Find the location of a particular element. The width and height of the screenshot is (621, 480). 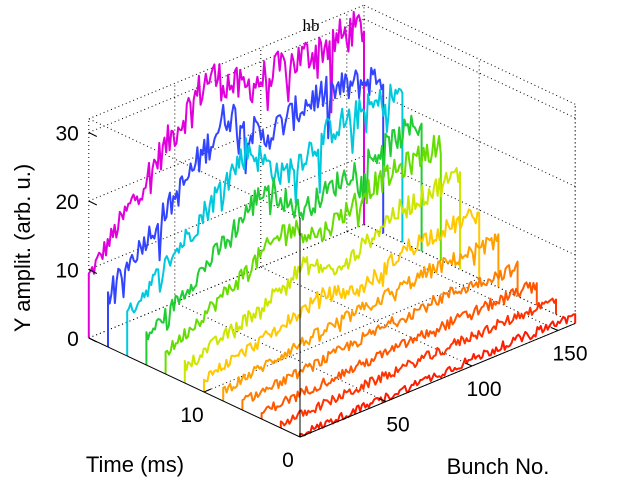

x-tick-label: 100 is located at coordinates (483, 389).